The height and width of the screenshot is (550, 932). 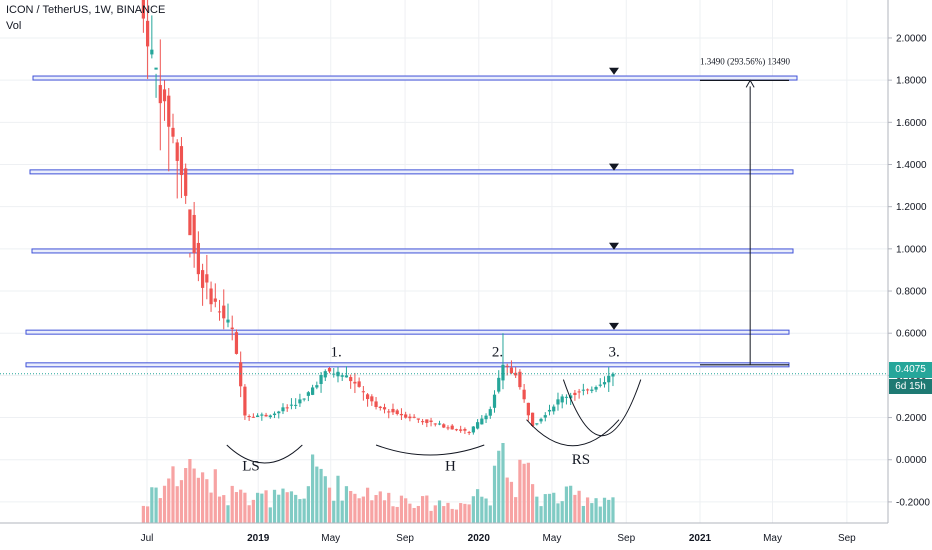 I want to click on measure-arrow-head-icon, so click(x=750, y=83).